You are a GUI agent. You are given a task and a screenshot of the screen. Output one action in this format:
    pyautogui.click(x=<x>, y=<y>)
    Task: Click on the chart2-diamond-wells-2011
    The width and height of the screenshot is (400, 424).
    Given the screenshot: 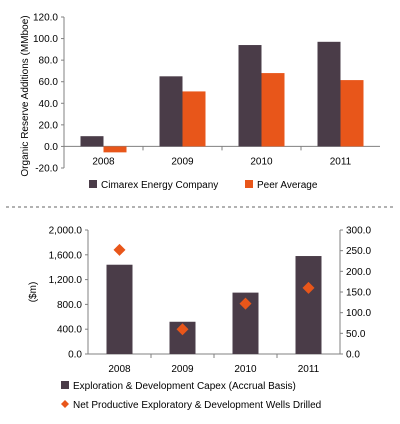 What is the action you would take?
    pyautogui.click(x=308, y=287)
    